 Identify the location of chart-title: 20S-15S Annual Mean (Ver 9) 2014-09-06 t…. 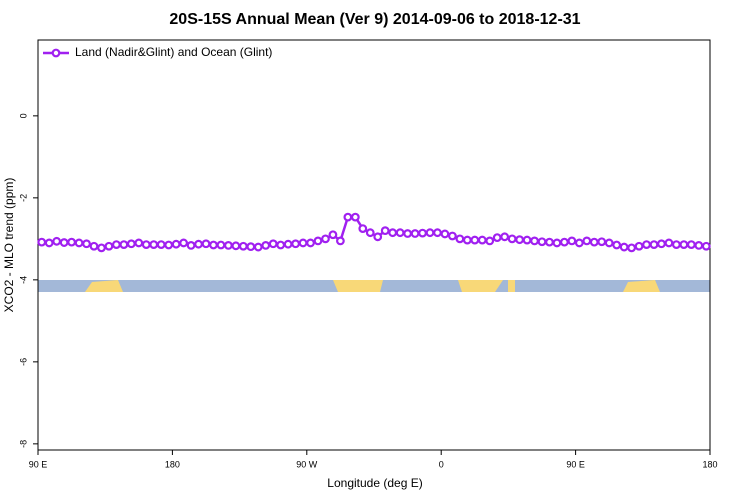
(374, 19).